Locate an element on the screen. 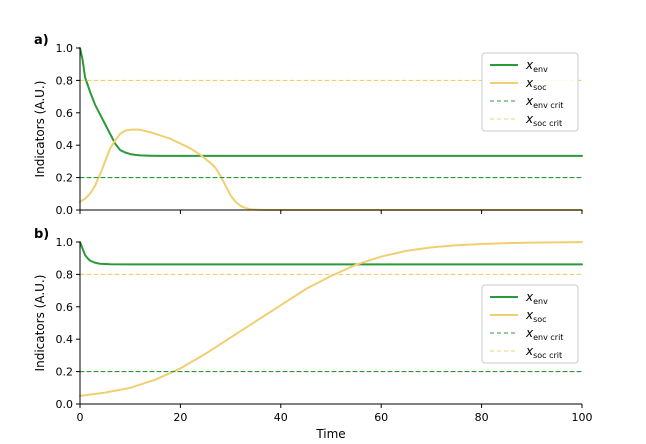  panel-label: a) is located at coordinates (41, 40).